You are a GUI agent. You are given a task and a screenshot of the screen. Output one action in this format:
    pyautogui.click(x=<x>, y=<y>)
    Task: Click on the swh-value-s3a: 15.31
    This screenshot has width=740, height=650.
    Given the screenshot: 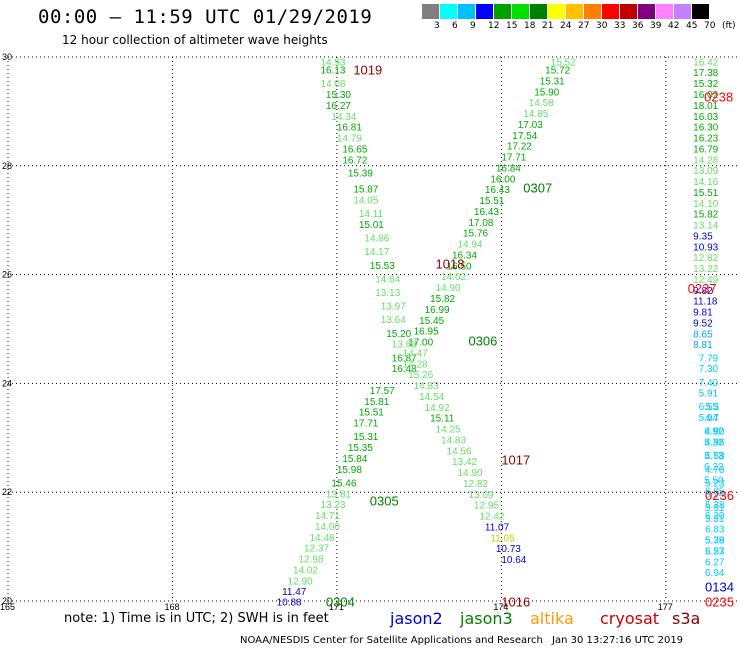 What is the action you would take?
    pyautogui.click(x=365, y=437)
    